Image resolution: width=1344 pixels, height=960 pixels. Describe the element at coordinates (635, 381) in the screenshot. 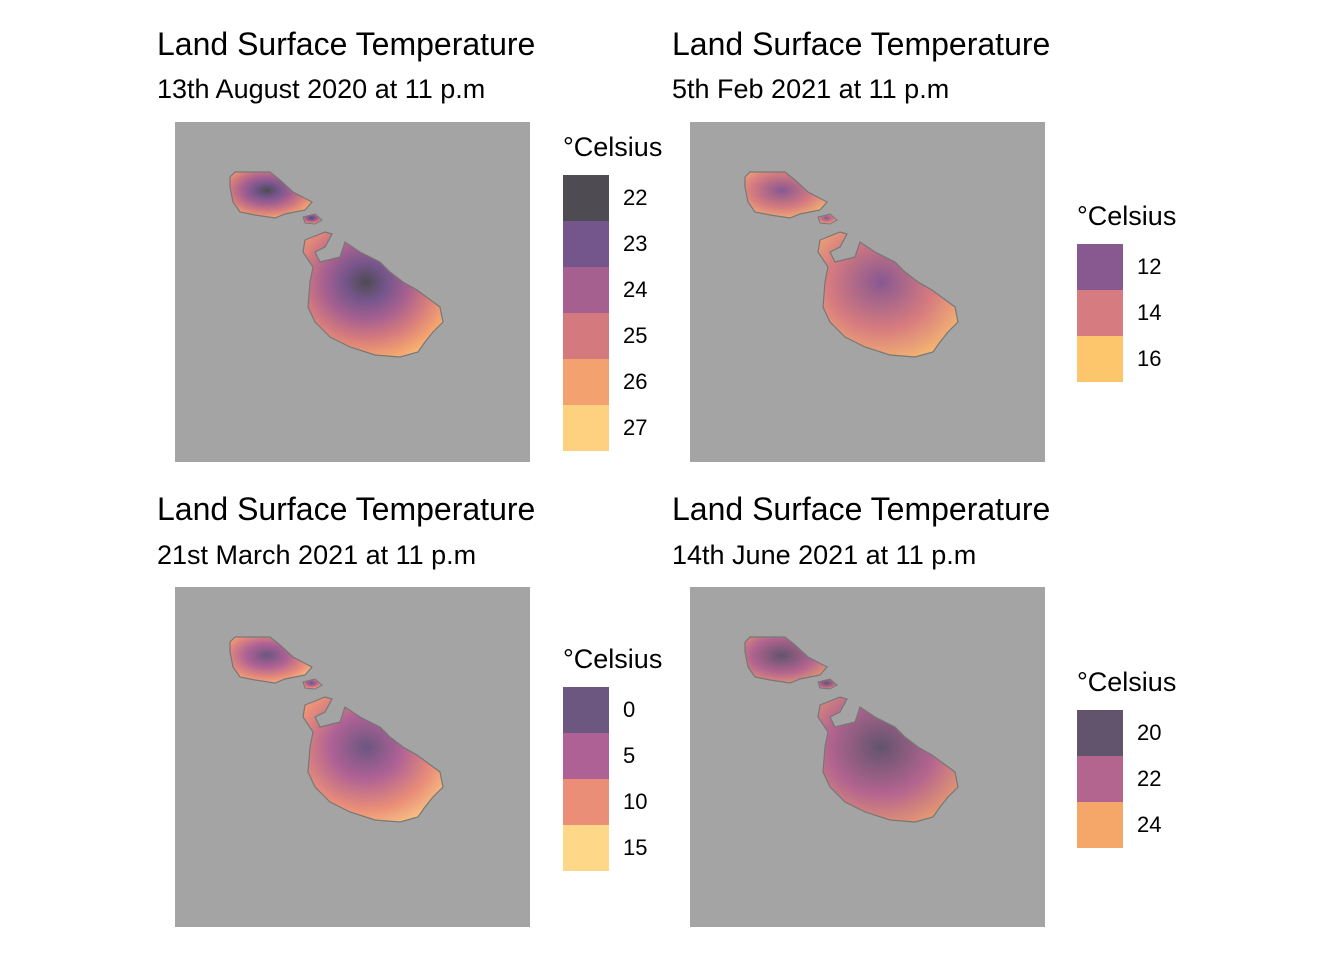

I see `legend-label: 26` at that location.